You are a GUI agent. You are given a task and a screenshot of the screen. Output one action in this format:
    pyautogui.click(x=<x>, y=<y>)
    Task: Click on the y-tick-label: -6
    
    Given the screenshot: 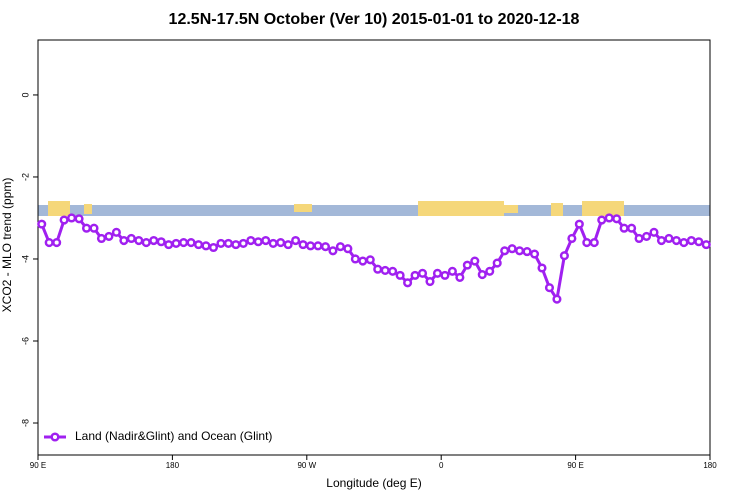 What is the action you would take?
    pyautogui.click(x=25, y=341)
    